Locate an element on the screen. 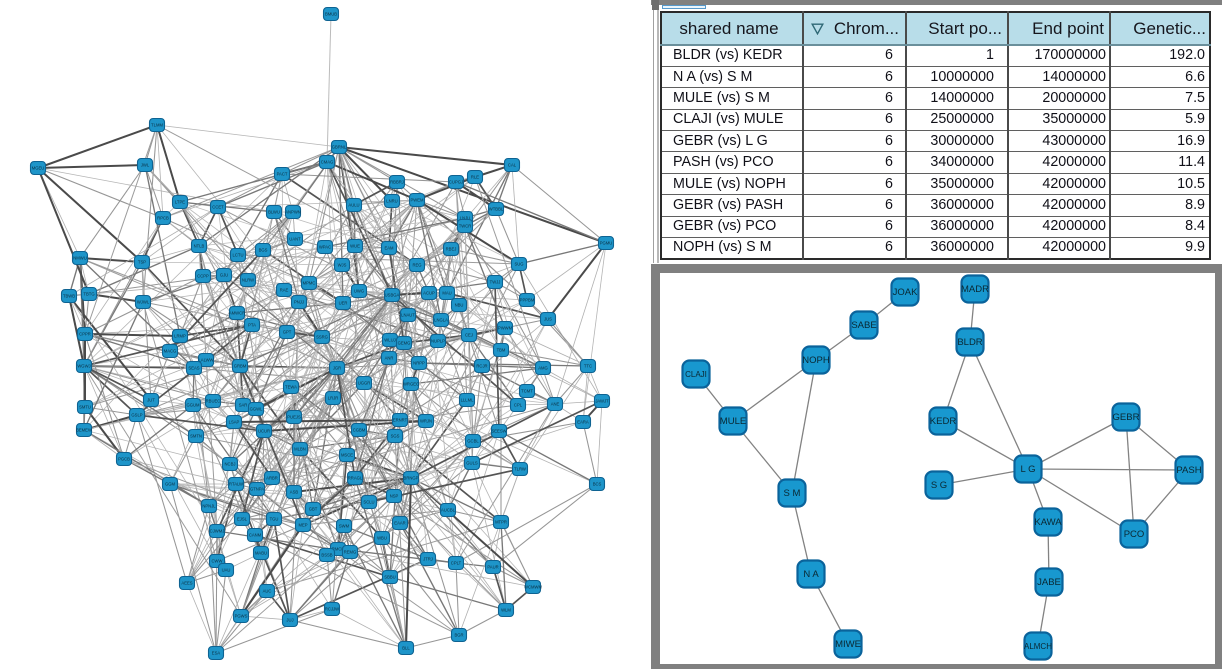  svg-text: WUE is located at coordinates (355, 246).